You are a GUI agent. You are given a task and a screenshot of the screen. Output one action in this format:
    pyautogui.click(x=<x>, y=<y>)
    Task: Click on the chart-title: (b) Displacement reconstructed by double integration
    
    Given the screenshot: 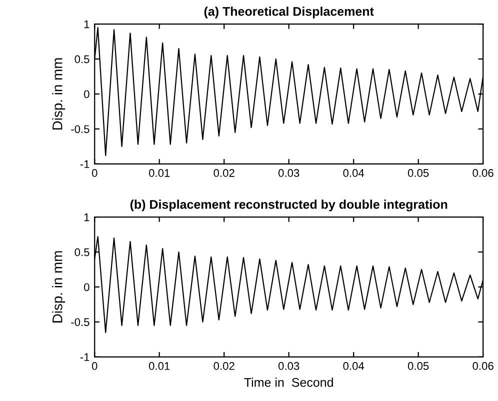 What is the action you would take?
    pyautogui.click(x=289, y=206)
    